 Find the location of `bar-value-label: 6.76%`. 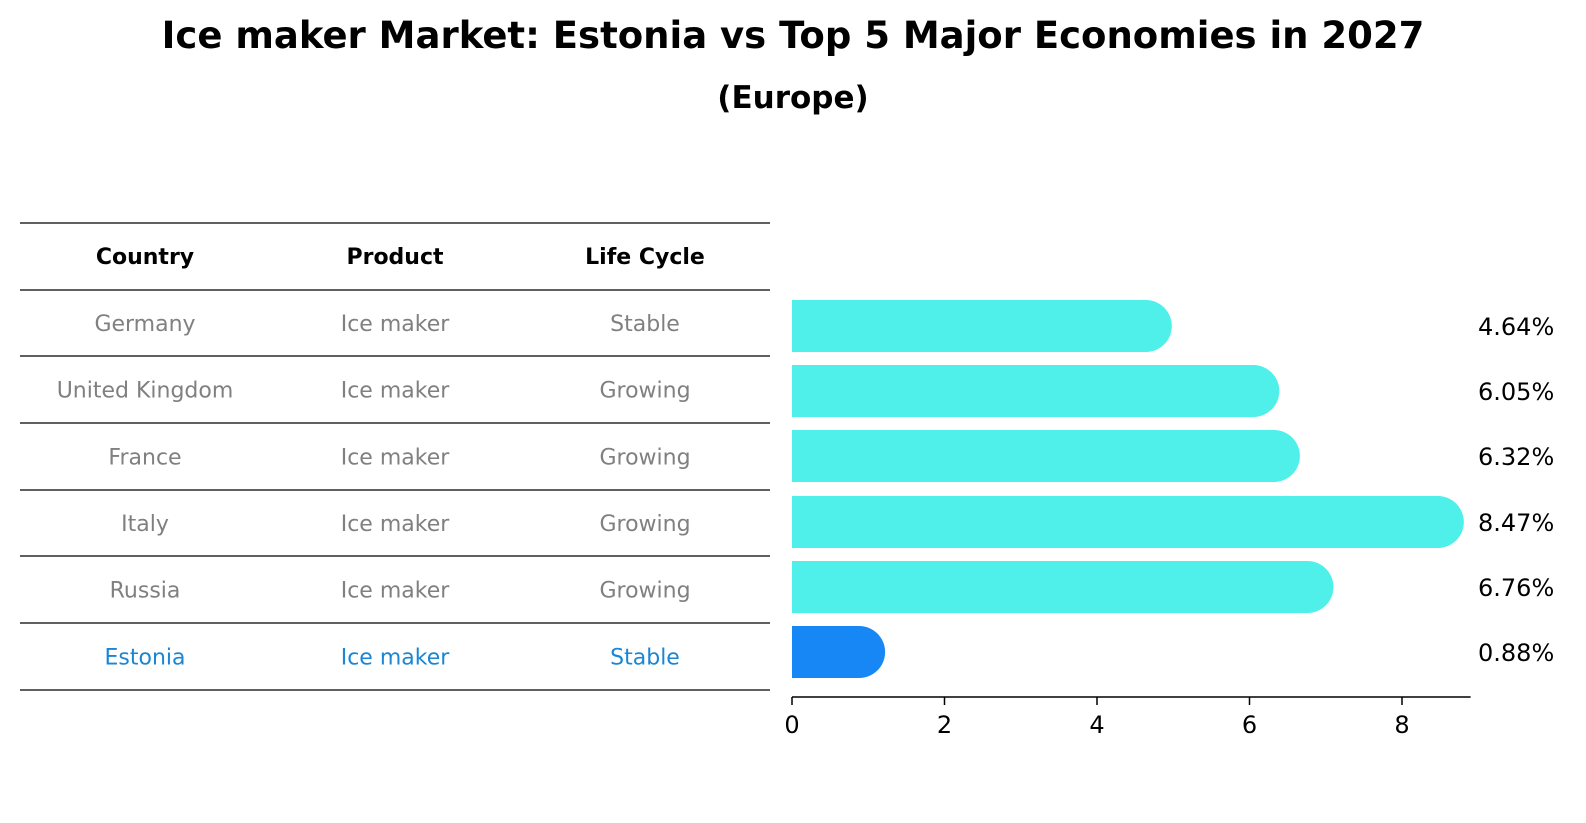

bar-value-label: 6.76% is located at coordinates (1516, 588).